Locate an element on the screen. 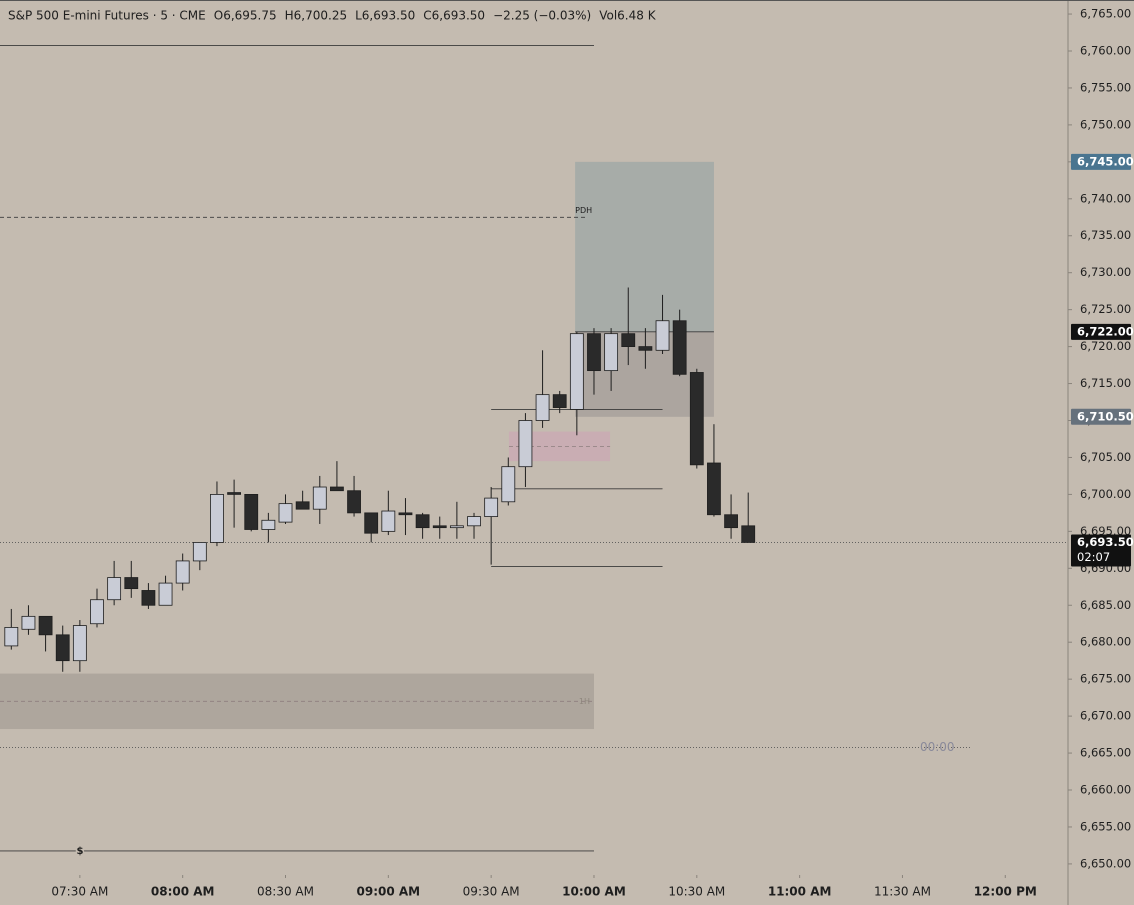 Image resolution: width=1134 pixels, height=905 pixels. price-tag-label: 6,693.50 is located at coordinates (1105, 542).